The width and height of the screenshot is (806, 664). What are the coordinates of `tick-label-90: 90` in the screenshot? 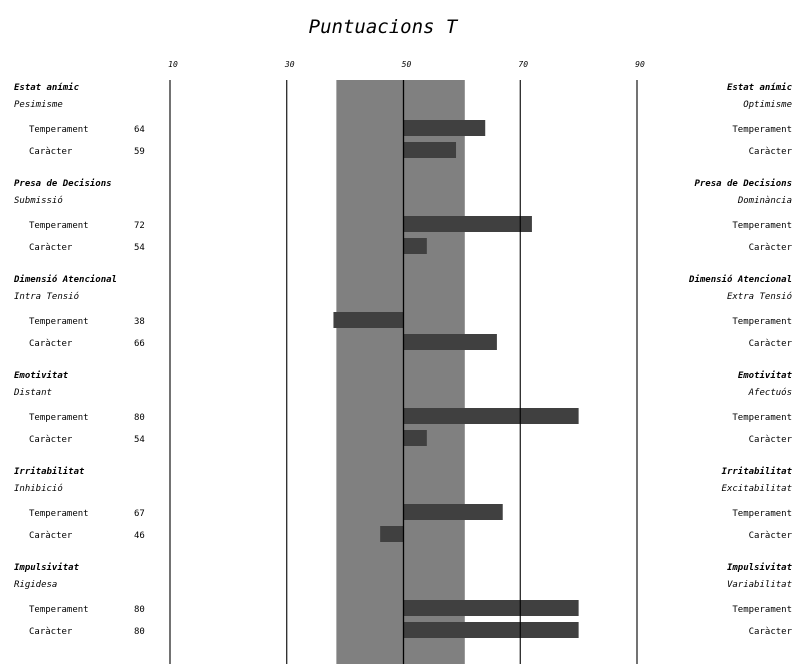 It's located at (640, 64).